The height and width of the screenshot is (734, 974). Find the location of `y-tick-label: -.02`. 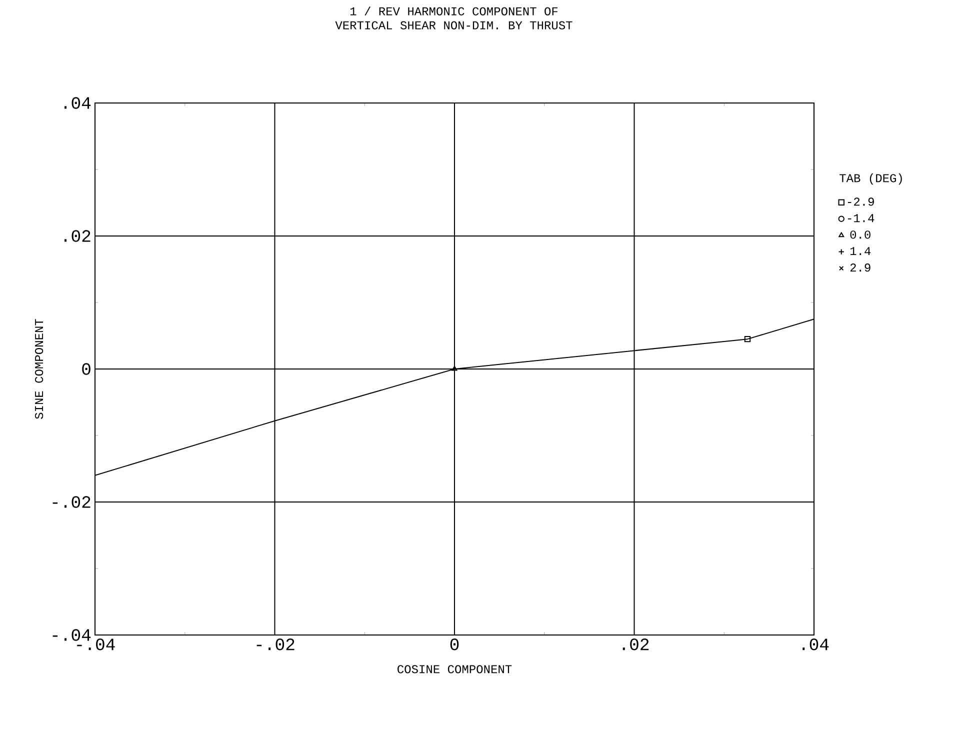

y-tick-label: -.02 is located at coordinates (71, 502).